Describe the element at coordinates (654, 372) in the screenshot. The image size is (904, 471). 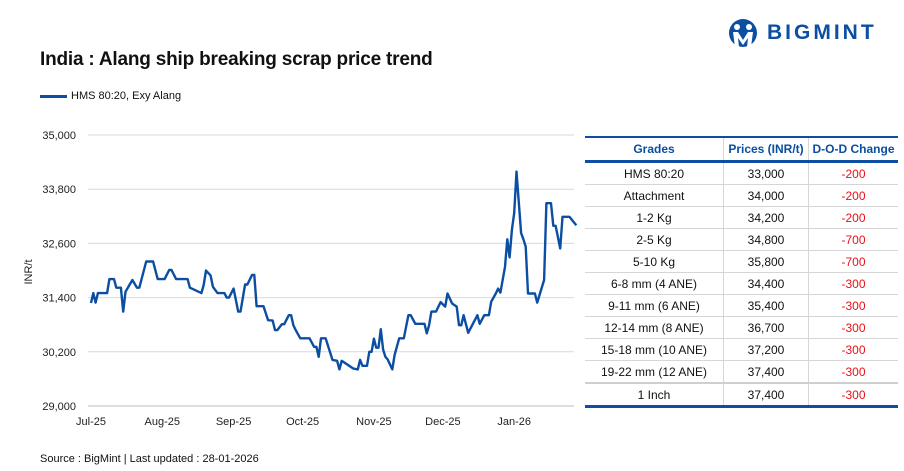
I see `cell-grade: 19-22 mm (12 ANE)` at that location.